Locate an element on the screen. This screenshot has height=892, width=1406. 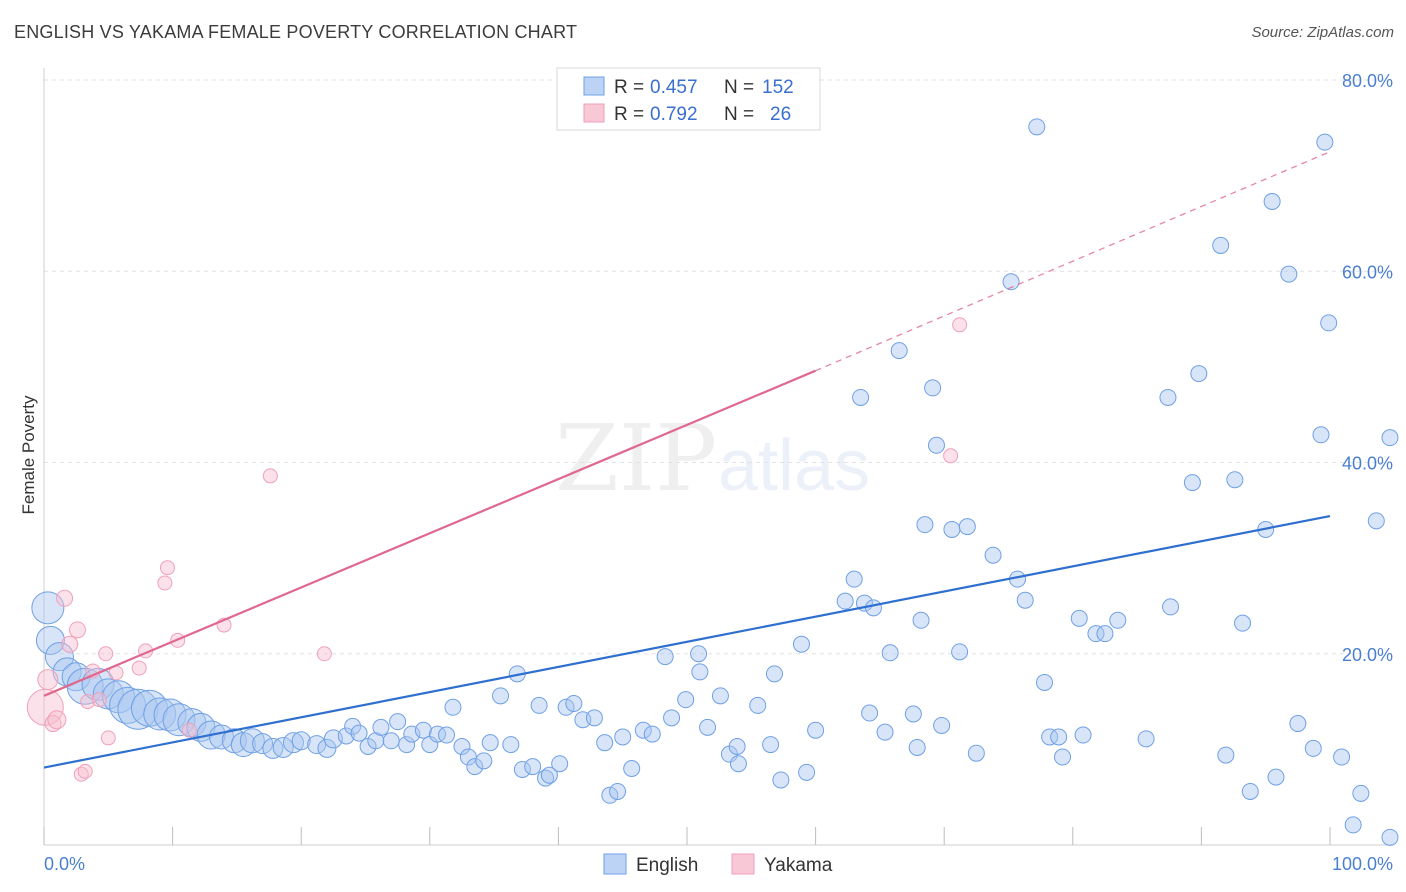
x-tick-labels: 0.0% 100.0% is located at coordinates (718, 864).